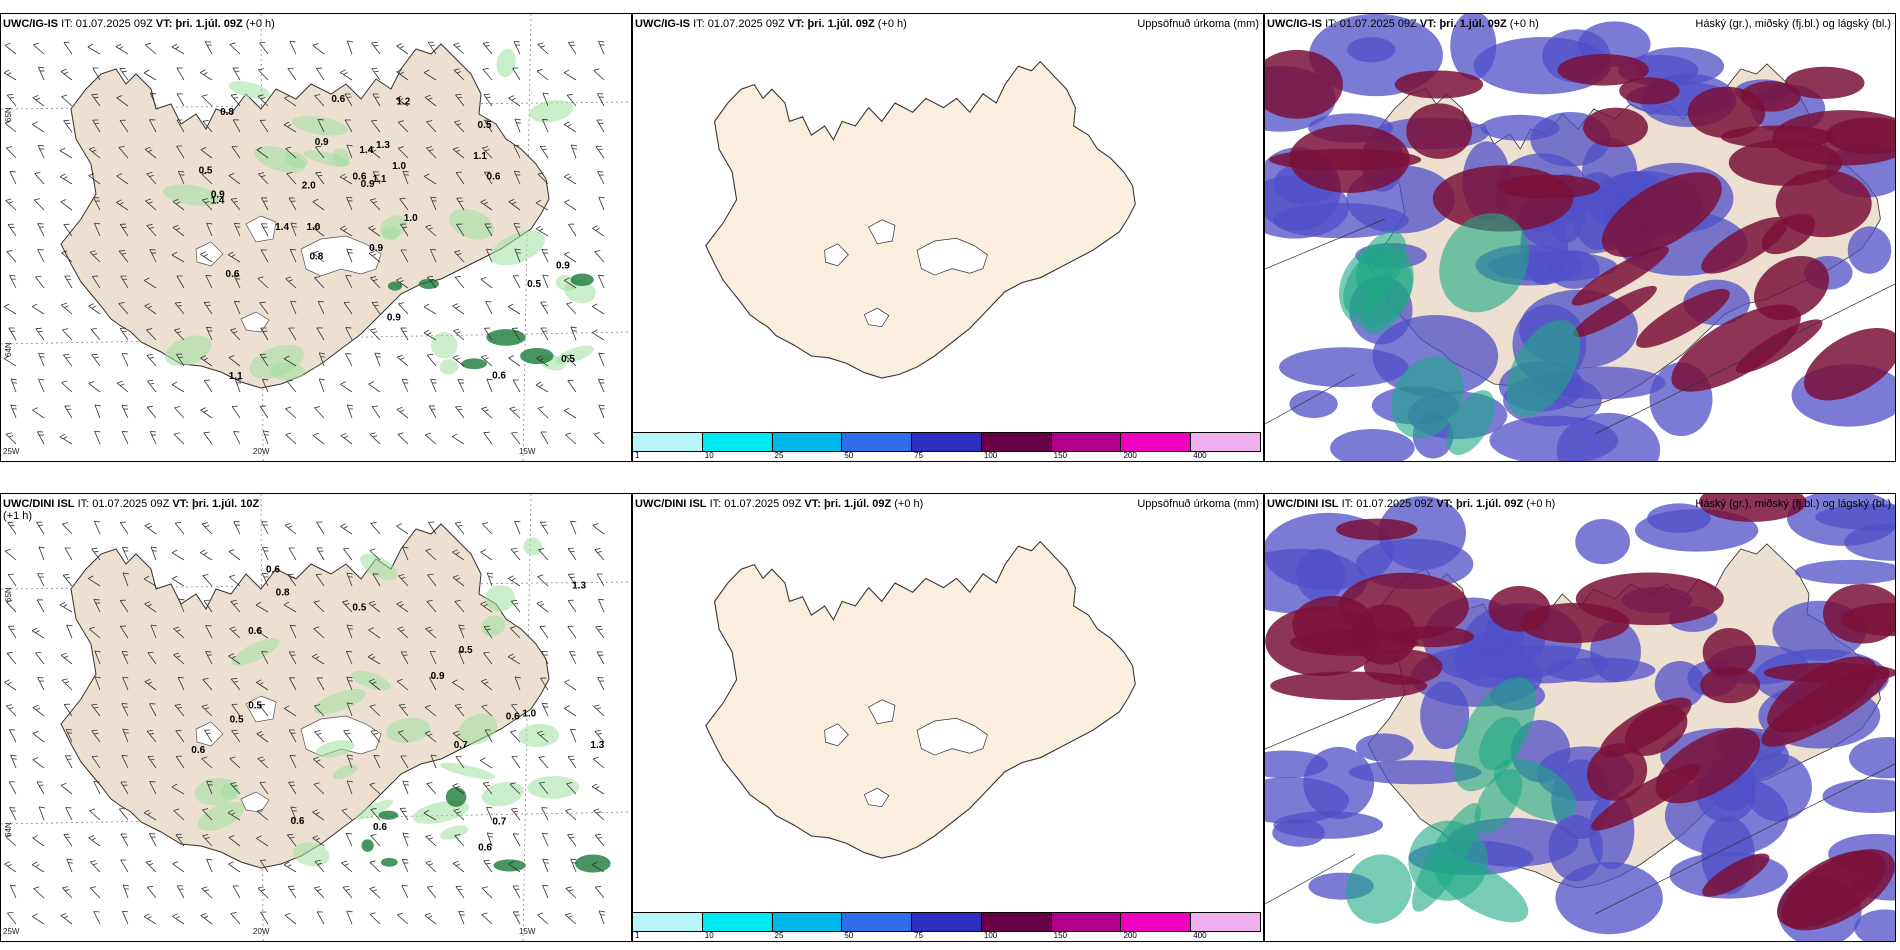 This screenshot has height=950, width=1900. I want to click on precip-value-label: 1.2, so click(403, 102).